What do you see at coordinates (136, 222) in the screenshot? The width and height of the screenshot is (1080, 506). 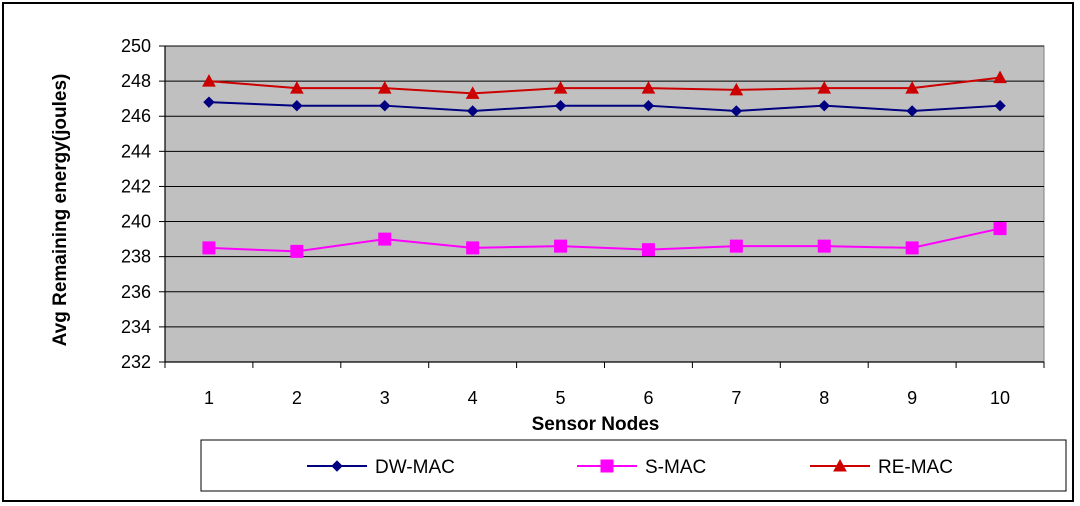 I see `y-tick-label: 240` at bounding box center [136, 222].